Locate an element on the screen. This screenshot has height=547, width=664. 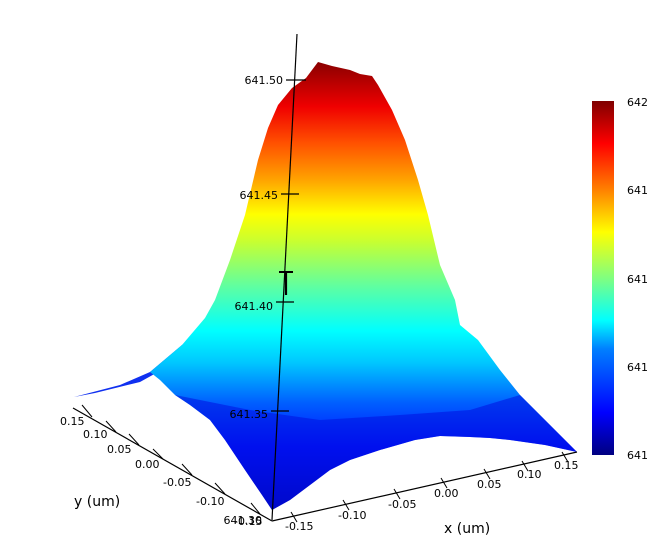
z-tick-label: 641.40 is located at coordinates (254, 306).